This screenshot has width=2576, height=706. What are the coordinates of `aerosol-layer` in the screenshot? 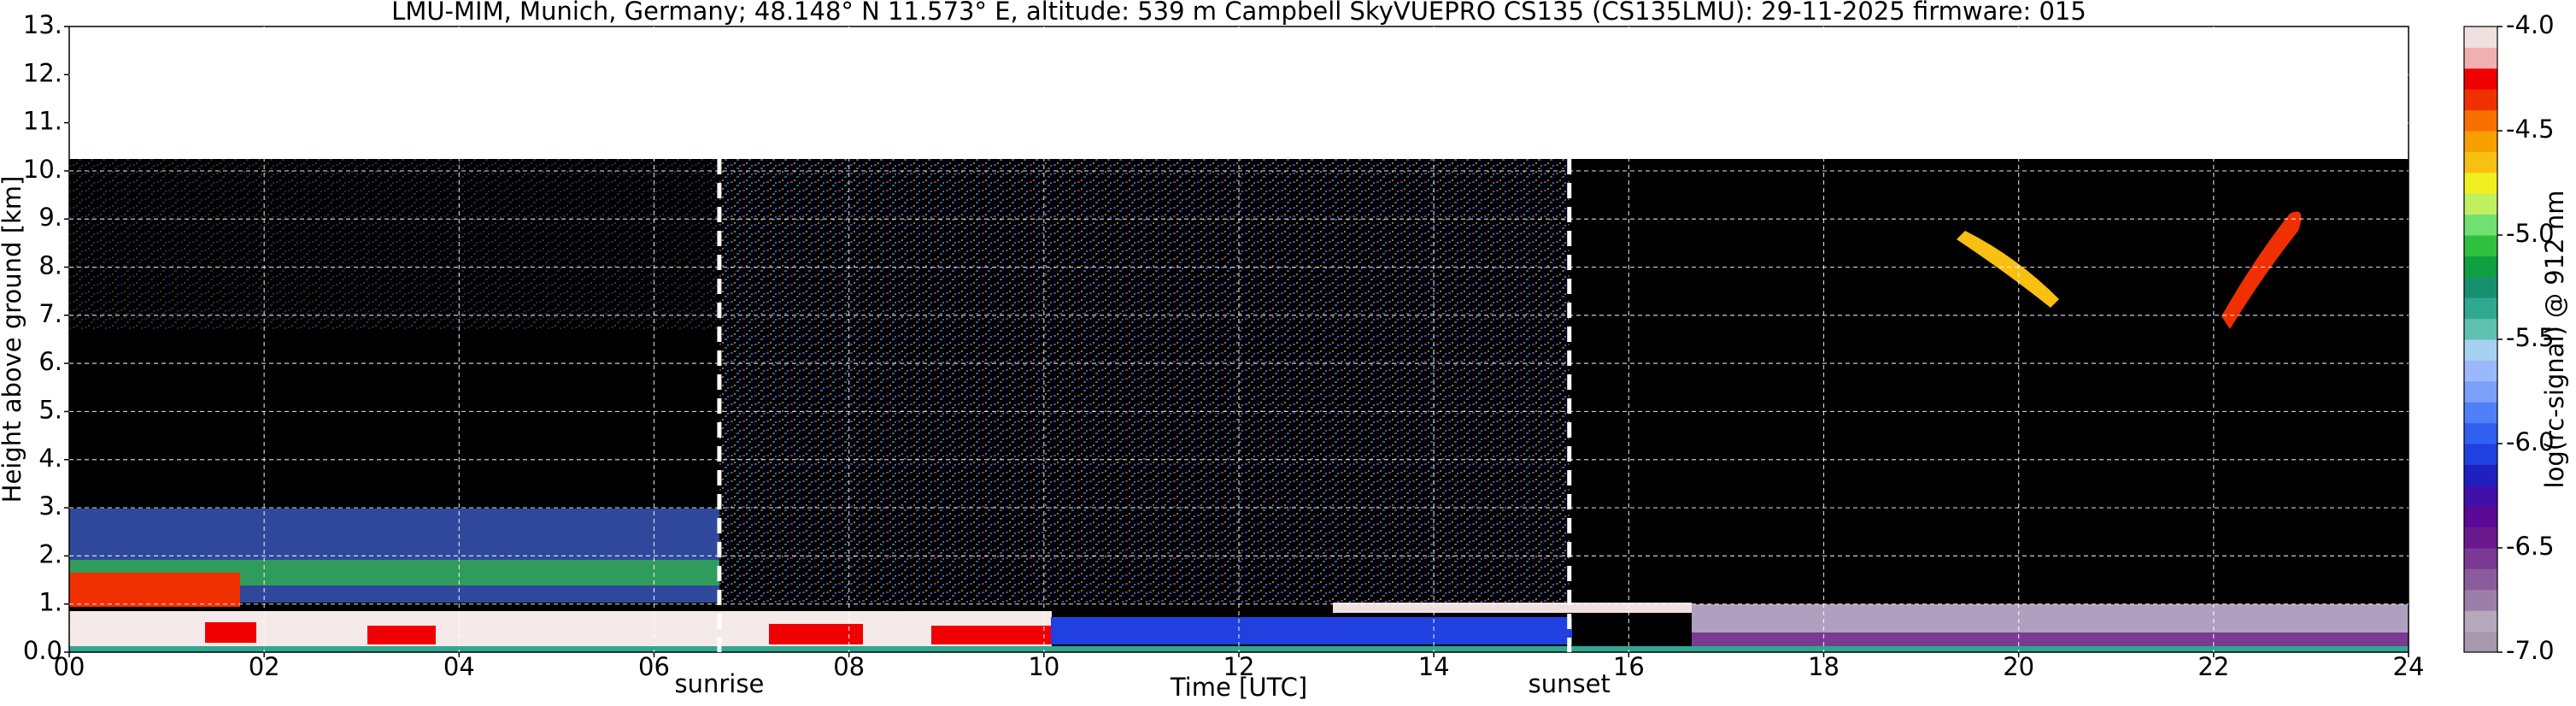 It's located at (154, 590).